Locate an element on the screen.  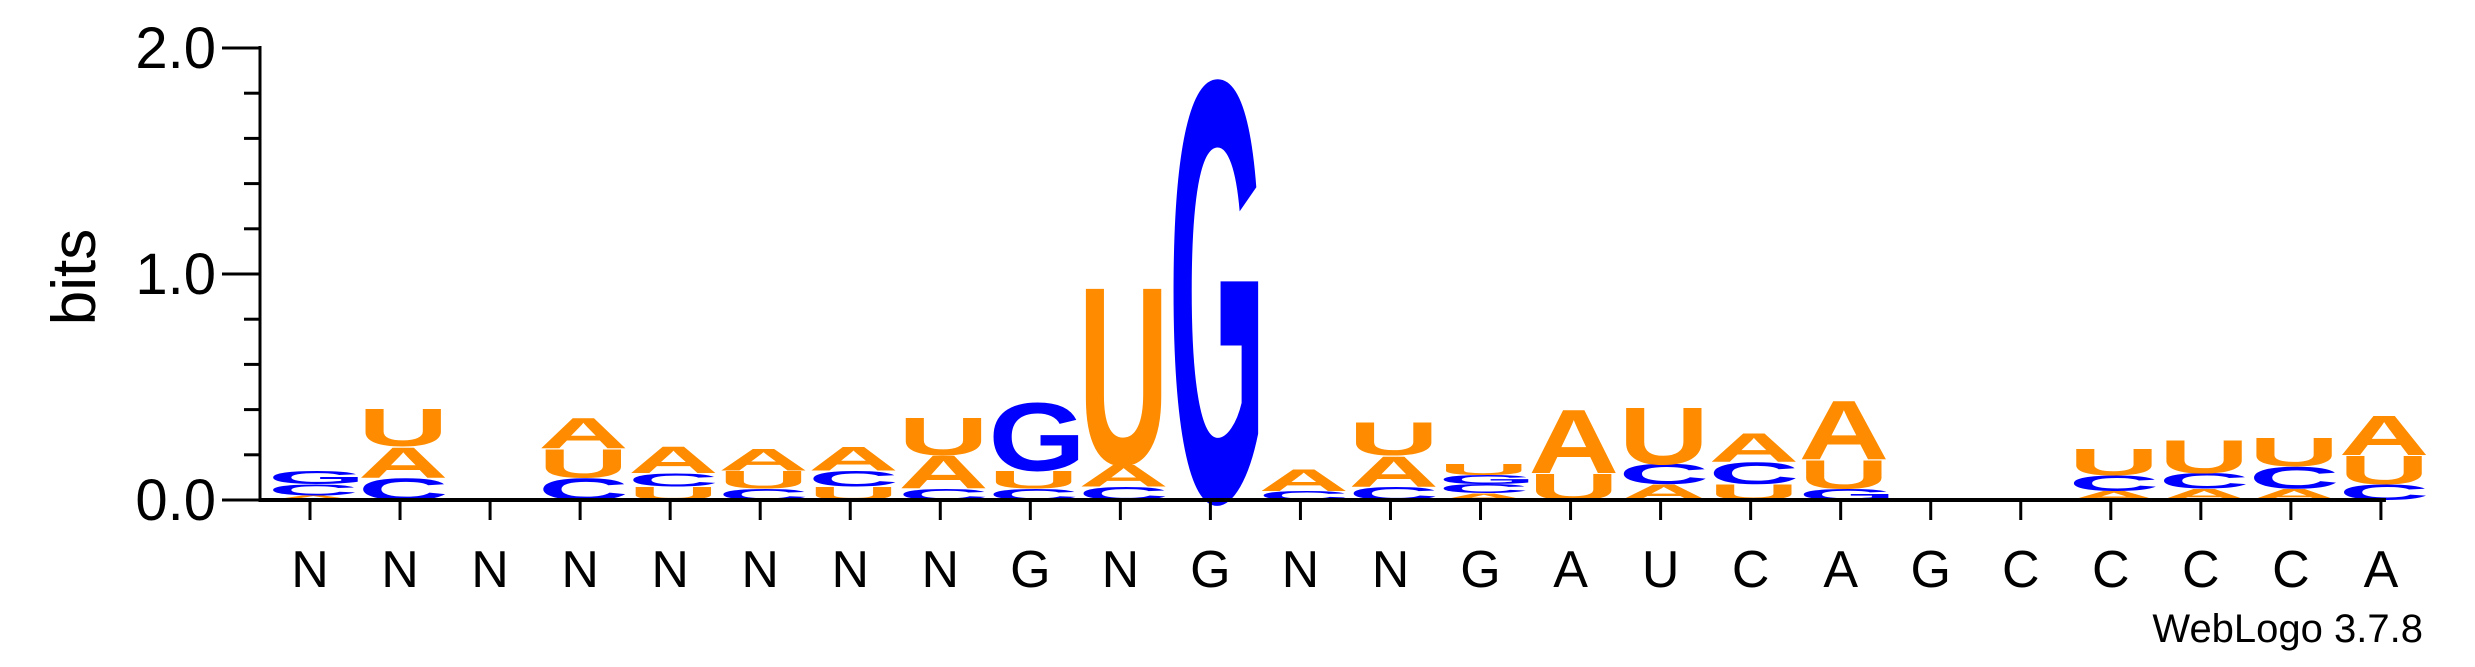
y-tick-label: 1.0 is located at coordinates (175, 274).